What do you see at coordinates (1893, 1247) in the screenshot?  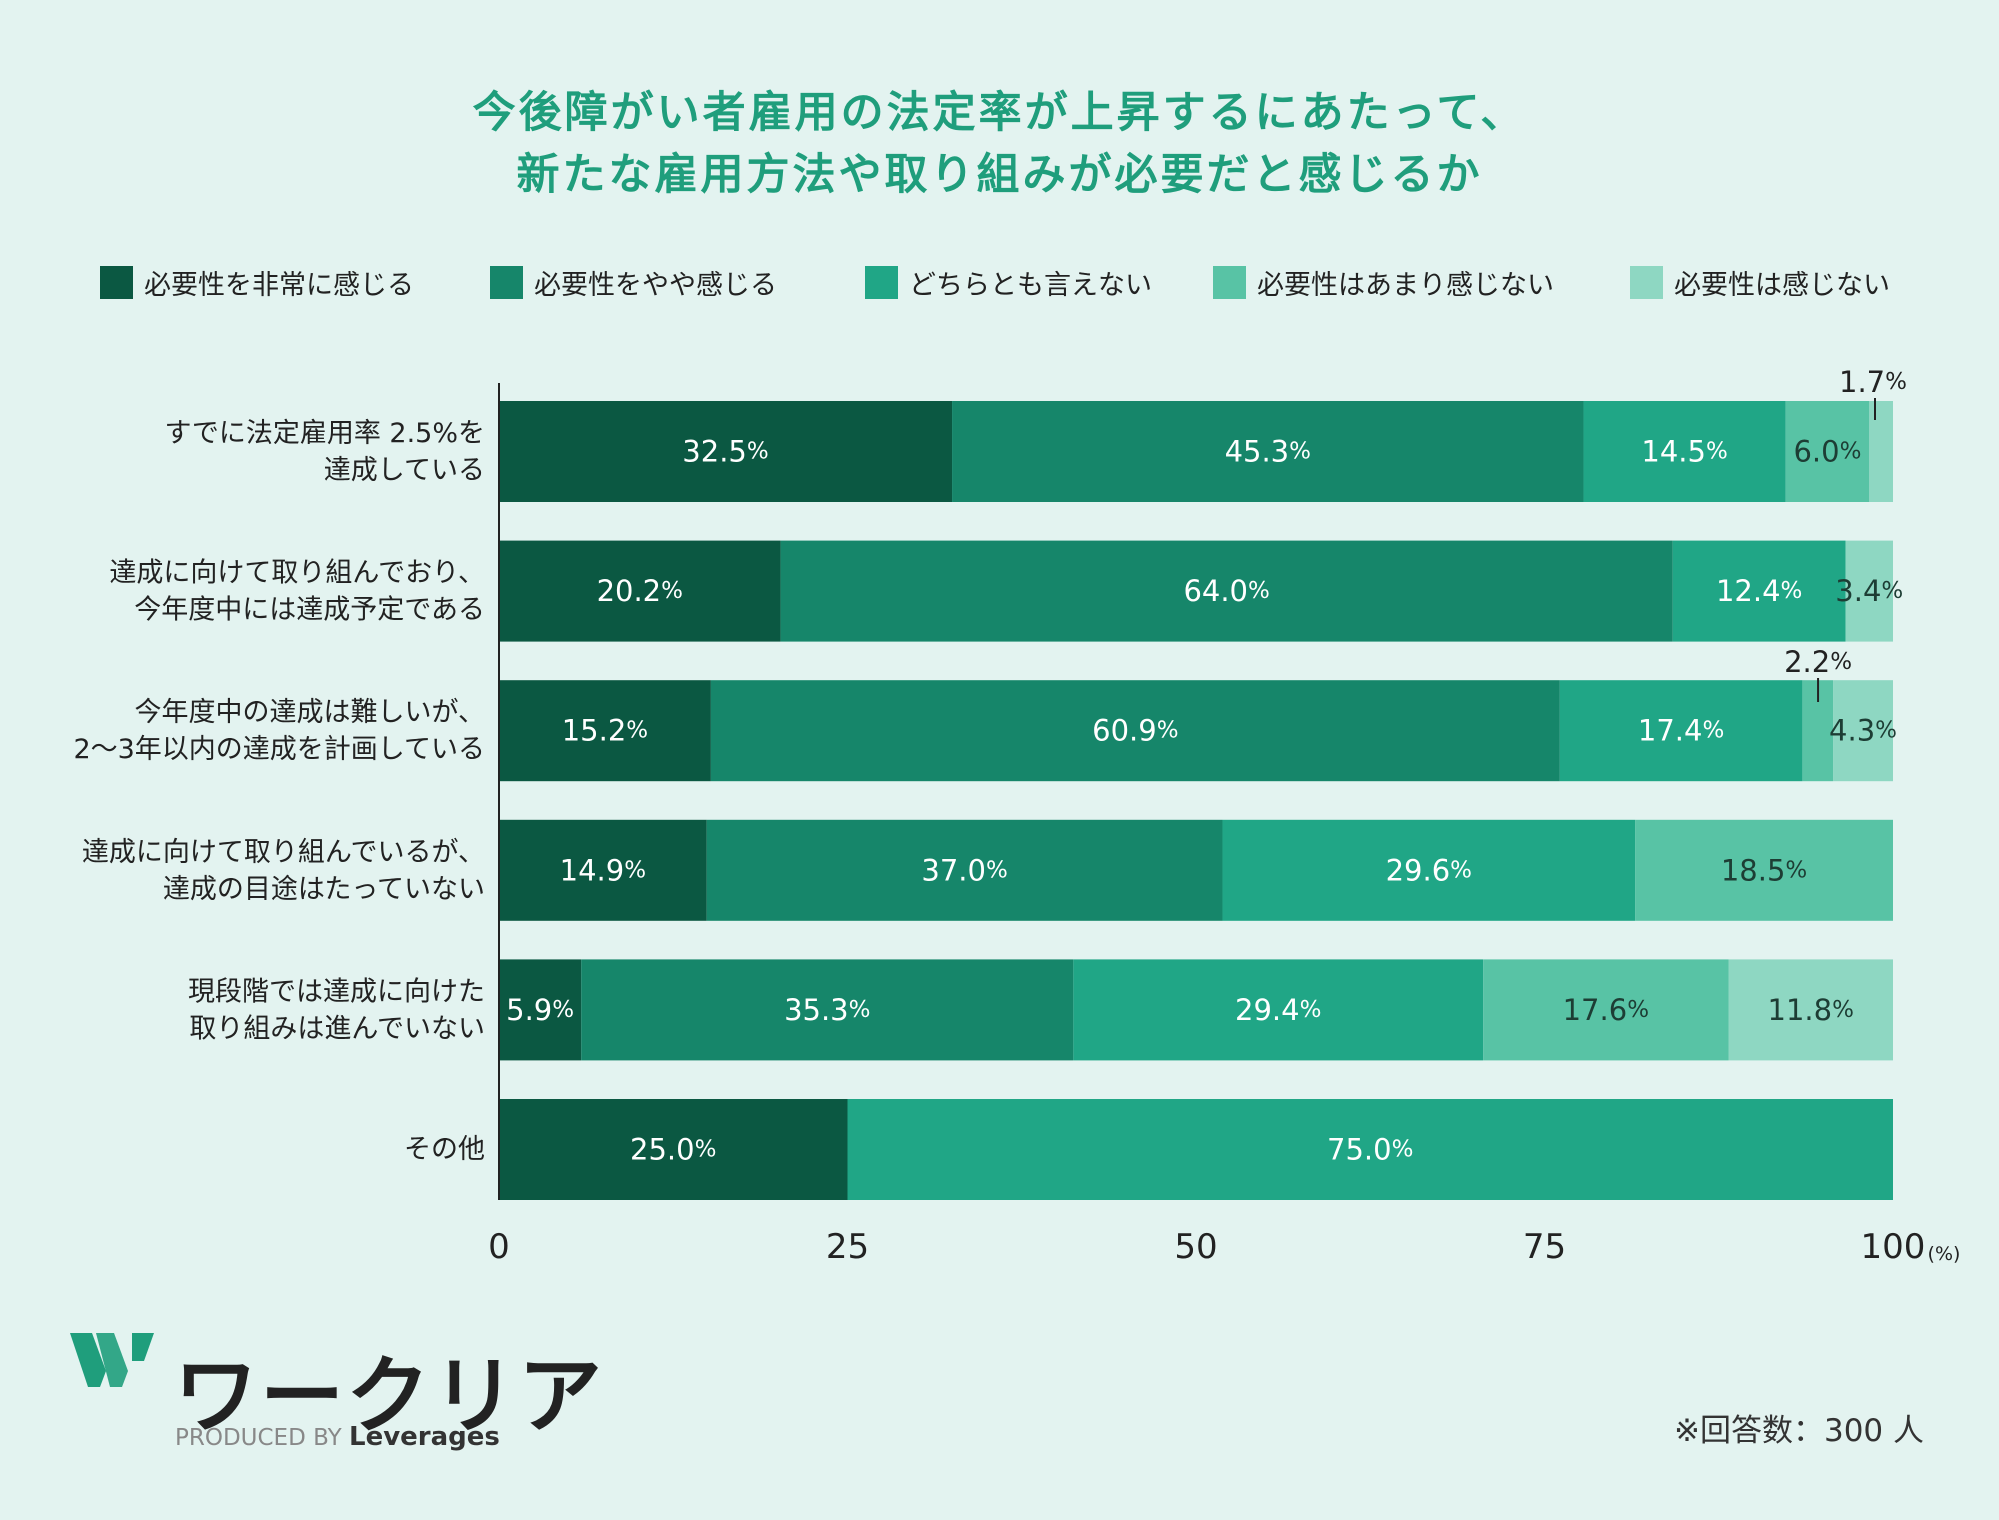 I see `x-tick-label: 100` at bounding box center [1893, 1247].